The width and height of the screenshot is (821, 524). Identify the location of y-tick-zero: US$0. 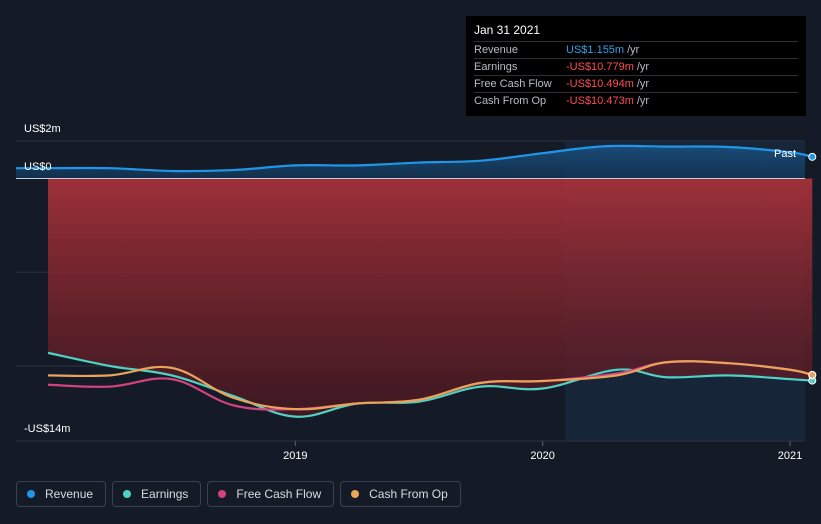
(38, 167).